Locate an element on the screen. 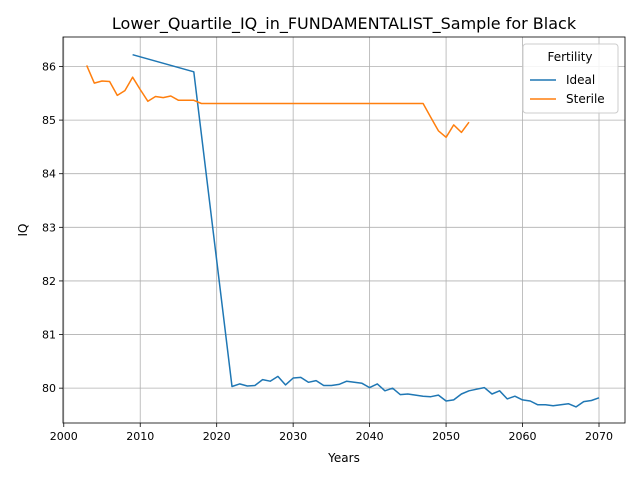 This screenshot has height=480, width=640. x-tick-label: 2020 is located at coordinates (217, 436).